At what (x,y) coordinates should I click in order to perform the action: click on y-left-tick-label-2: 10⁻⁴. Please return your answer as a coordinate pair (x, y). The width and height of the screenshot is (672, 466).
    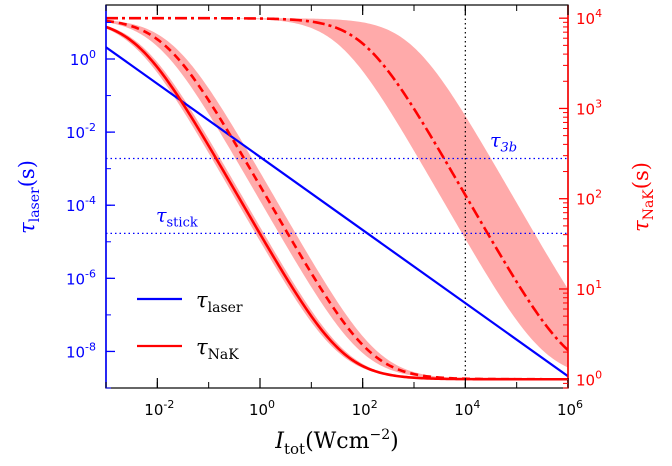
    Looking at the image, I should click on (81, 204).